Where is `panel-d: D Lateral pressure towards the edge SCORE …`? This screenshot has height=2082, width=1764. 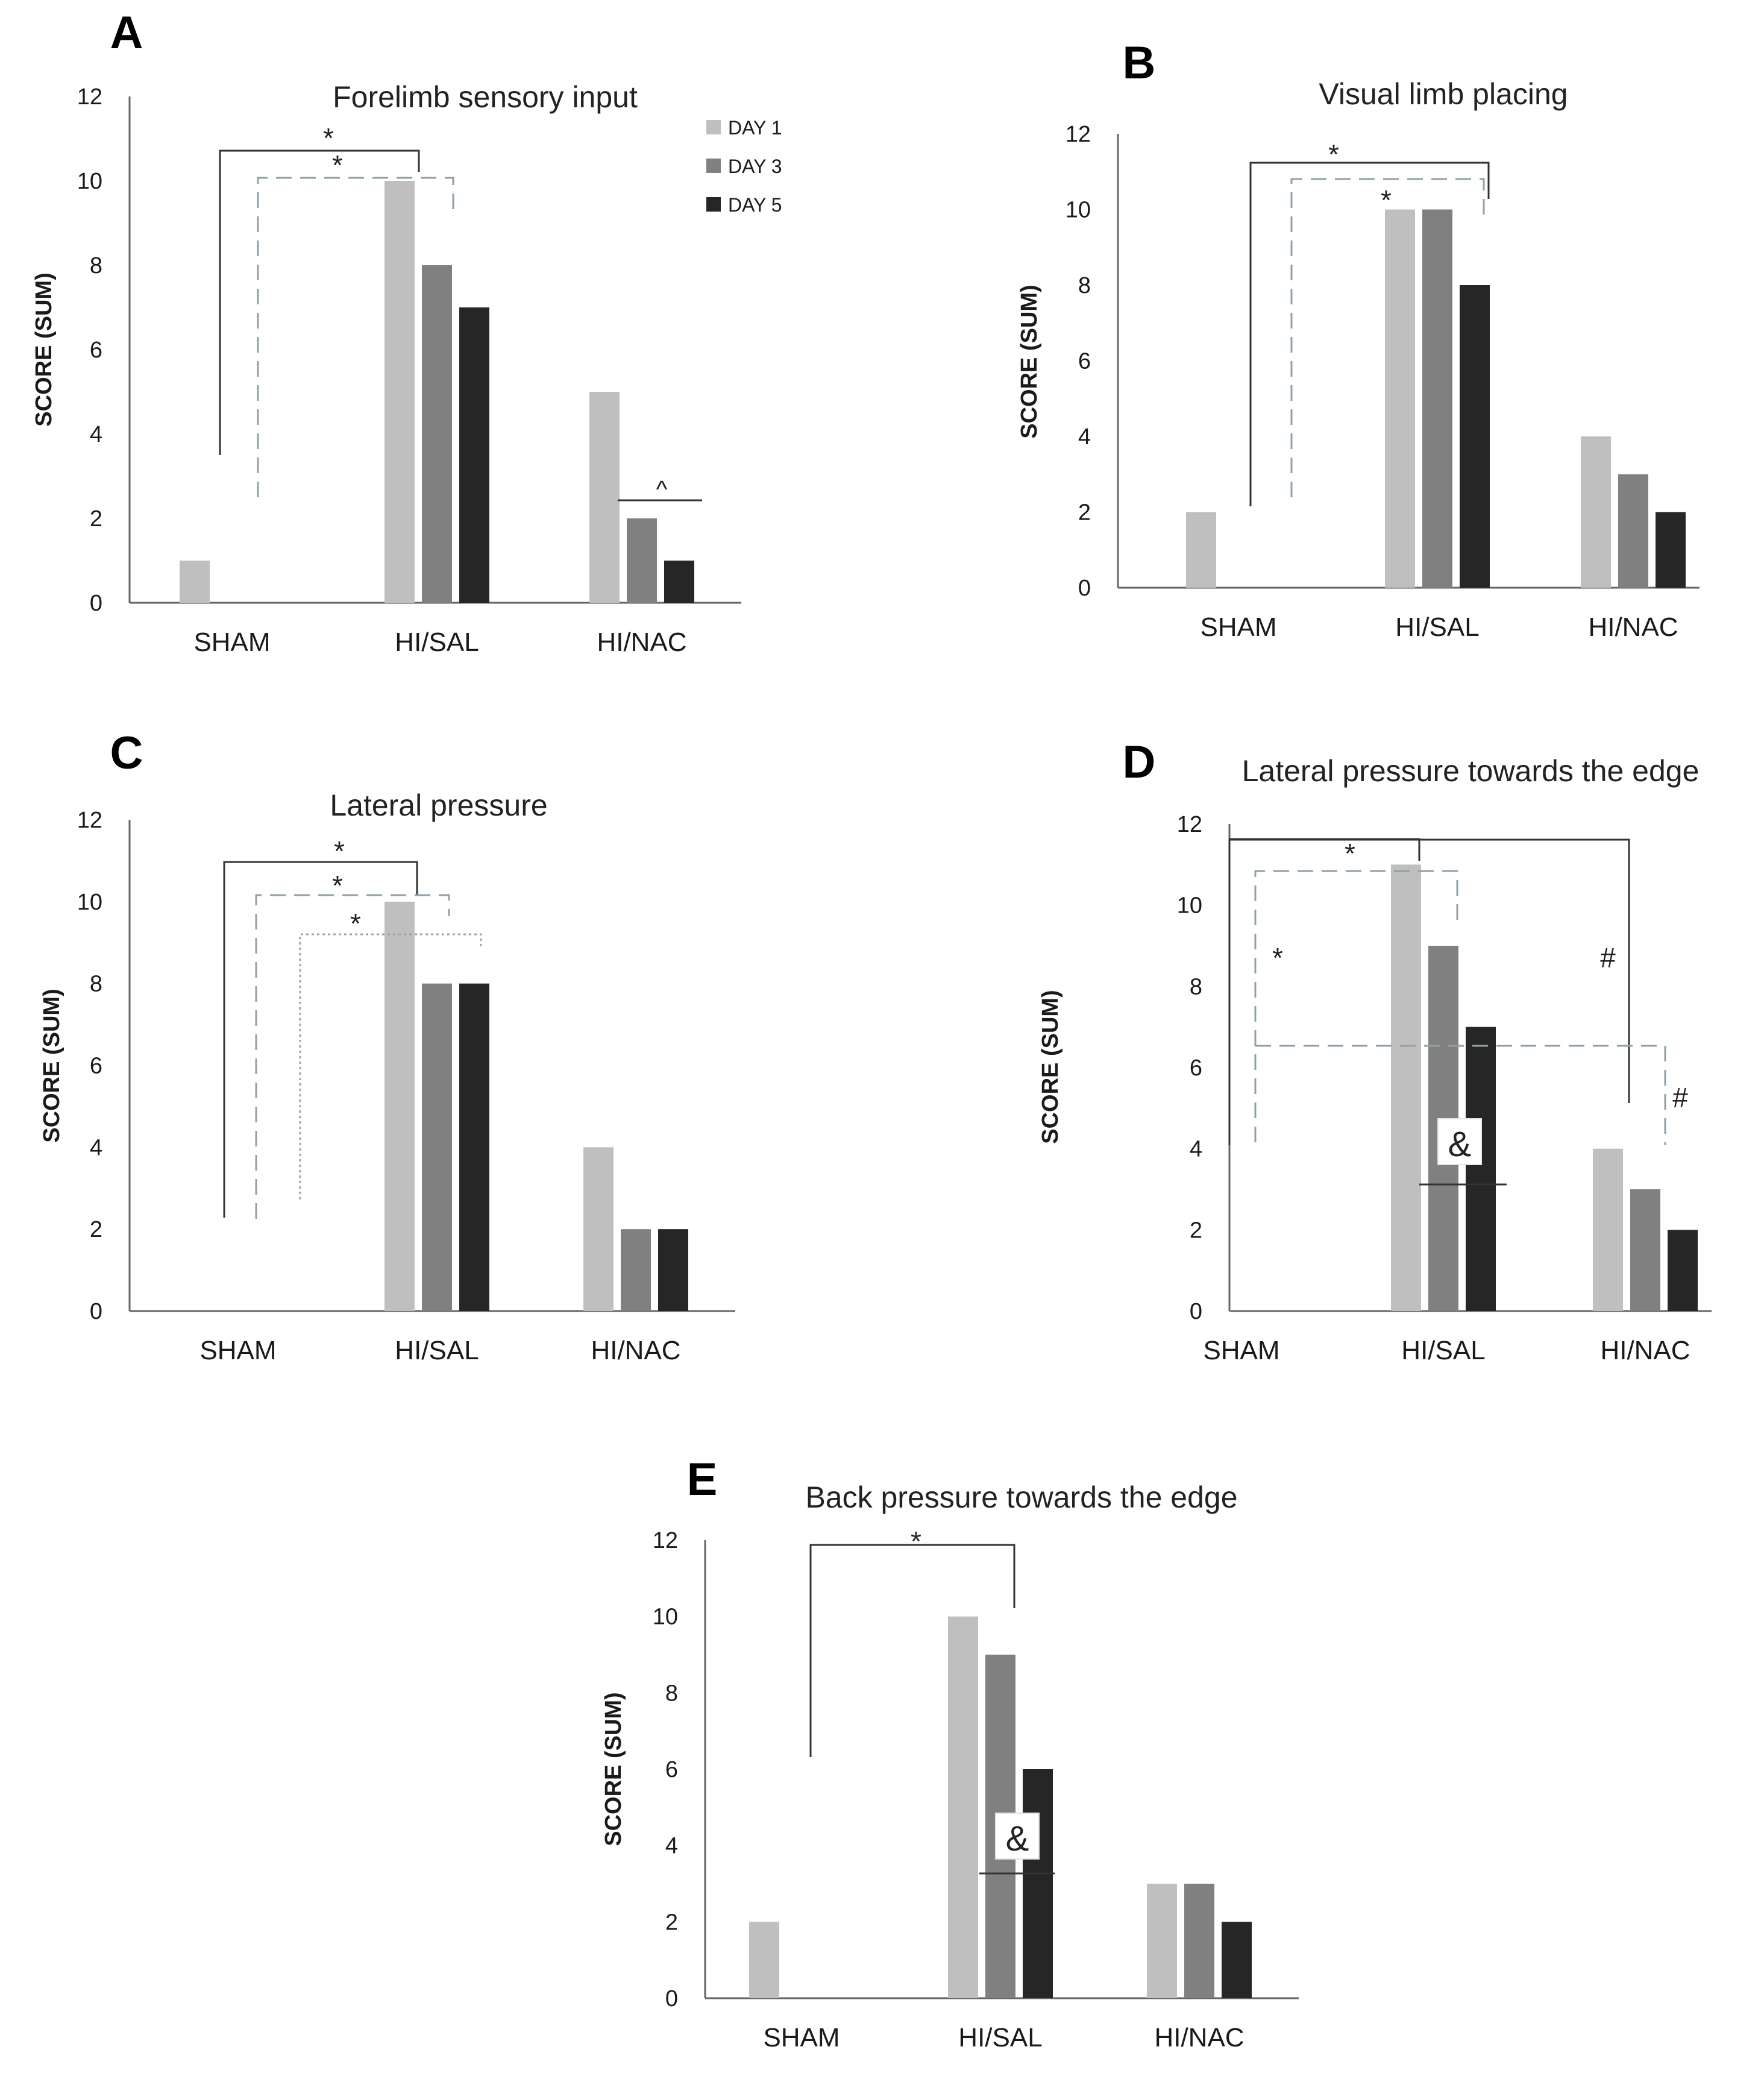 panel-d: D Lateral pressure towards the edge SCORE … is located at coordinates (1375, 1051).